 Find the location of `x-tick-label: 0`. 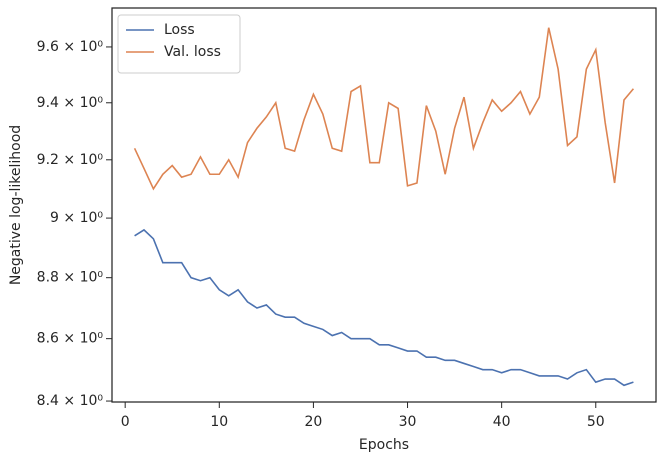

x-tick-label: 0 is located at coordinates (125, 422).